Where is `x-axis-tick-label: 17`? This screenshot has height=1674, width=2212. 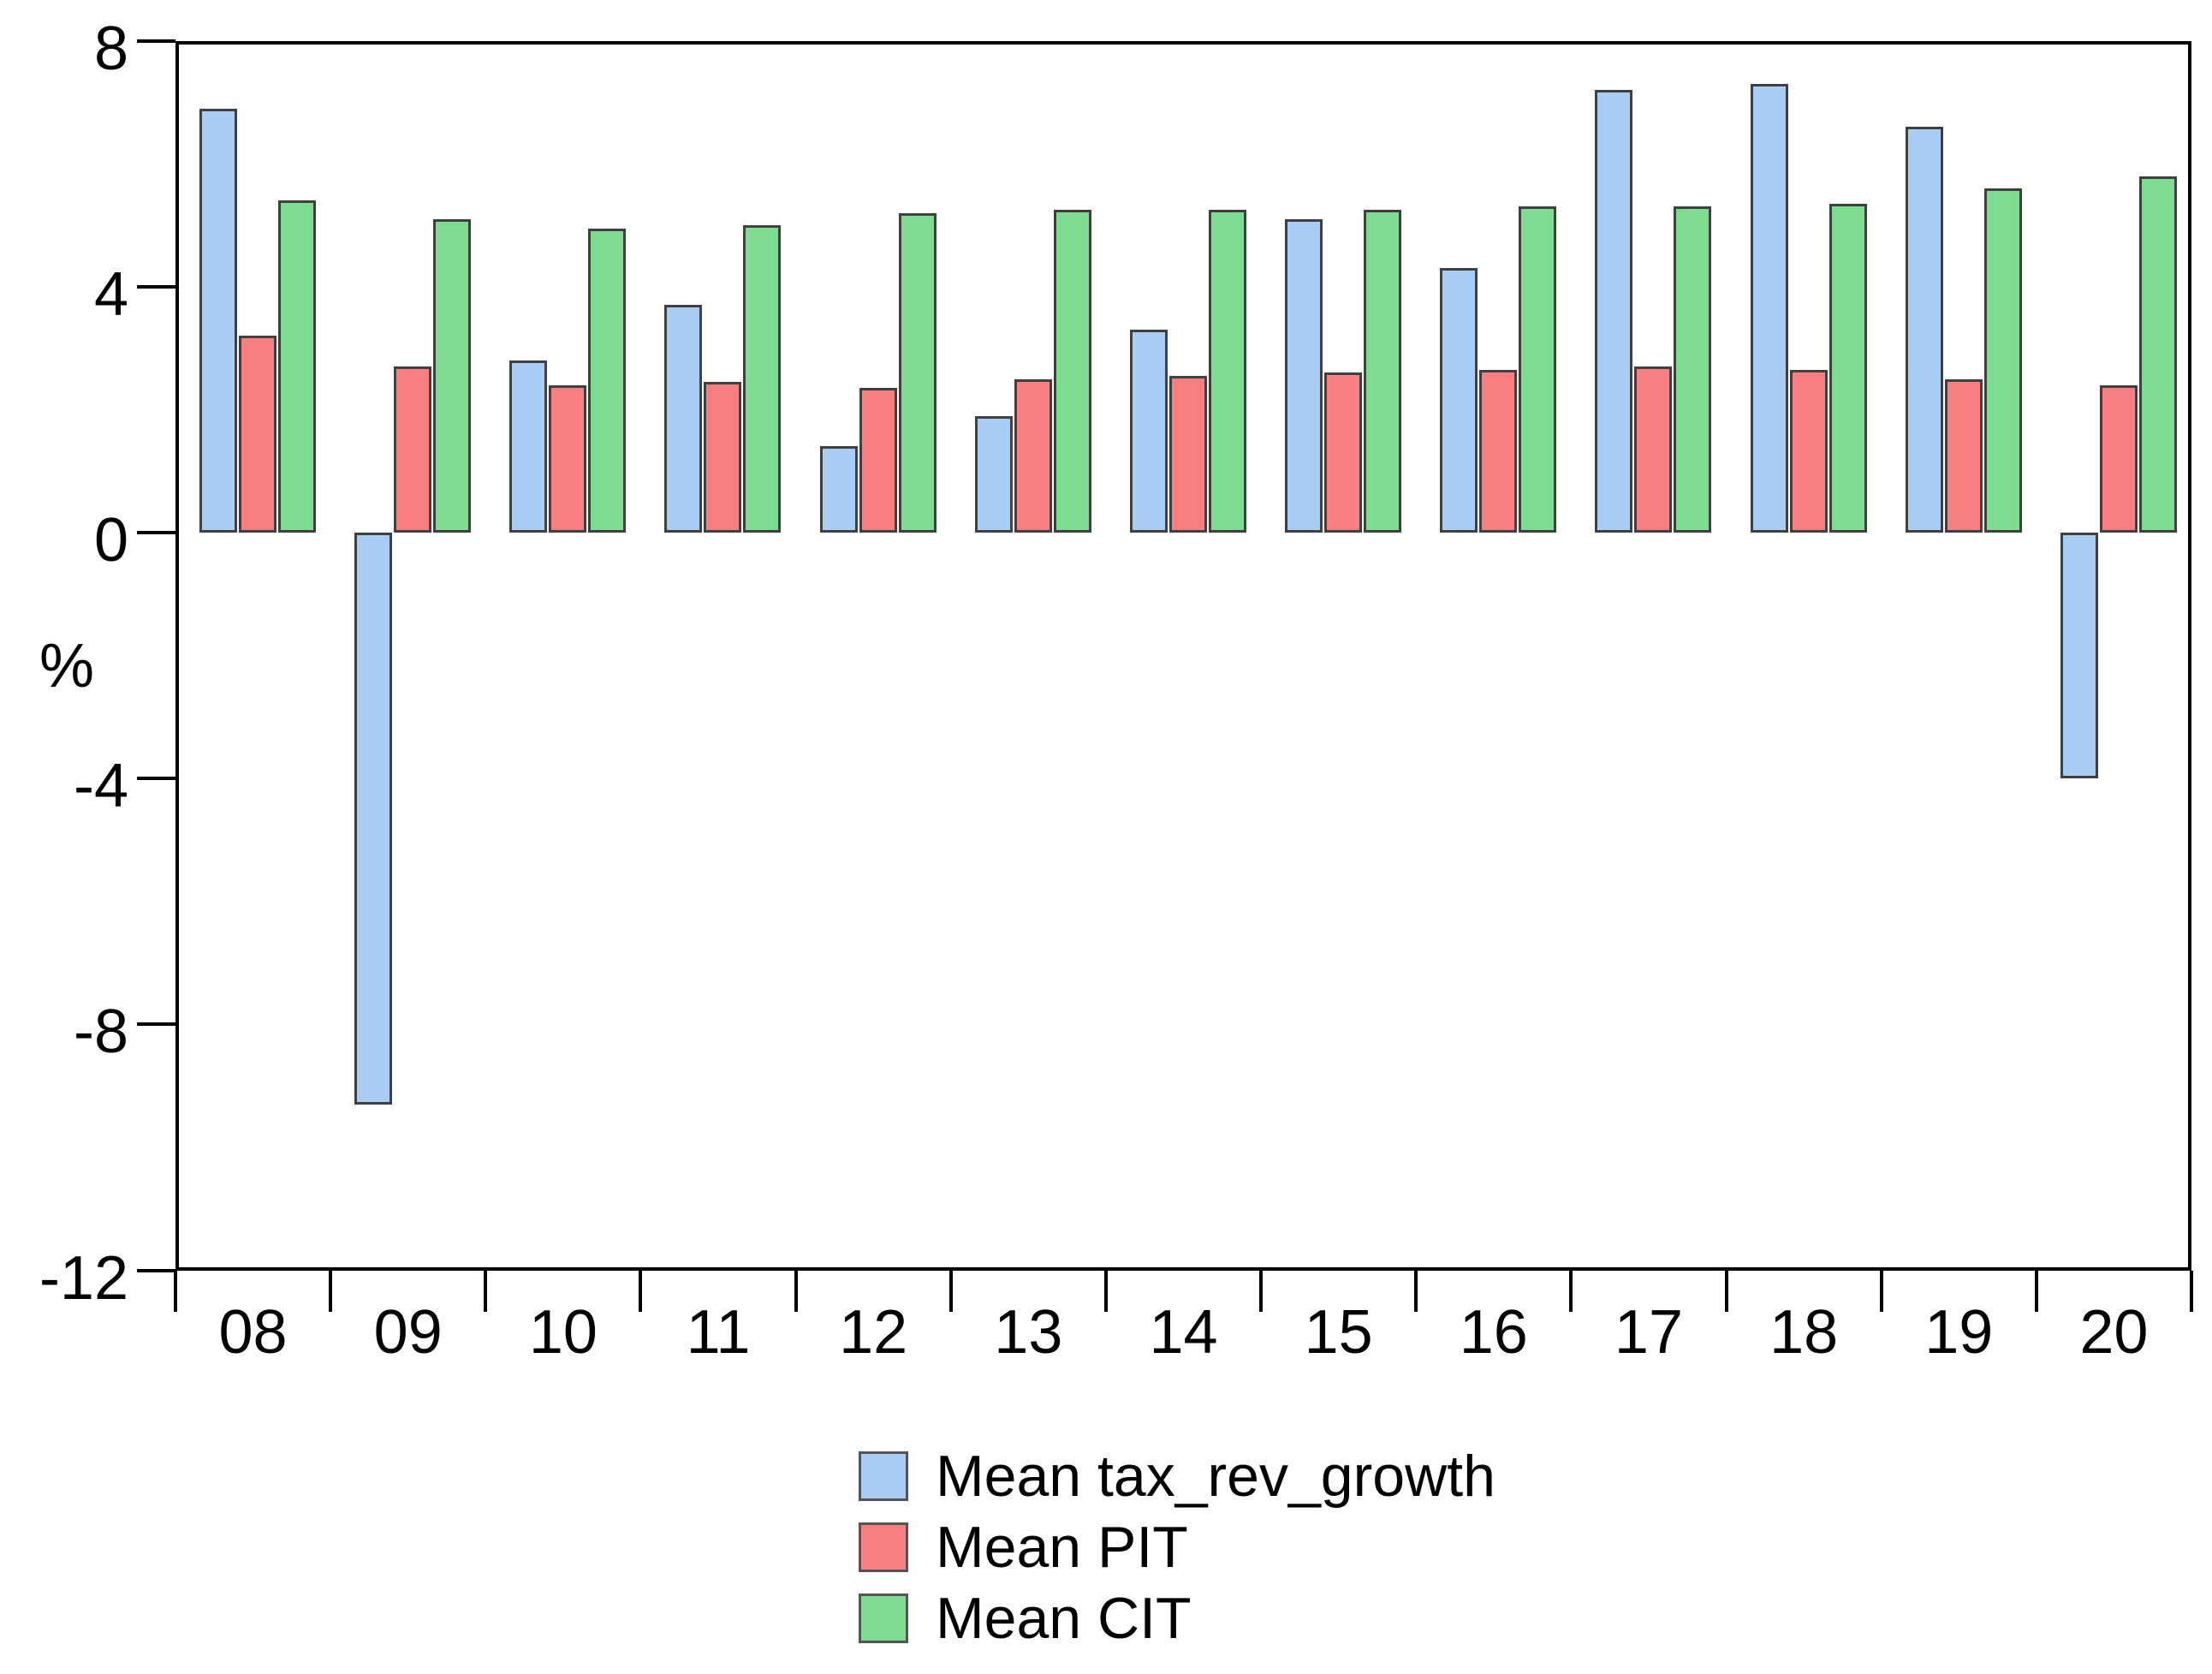 x-axis-tick-label: 17 is located at coordinates (1648, 1332).